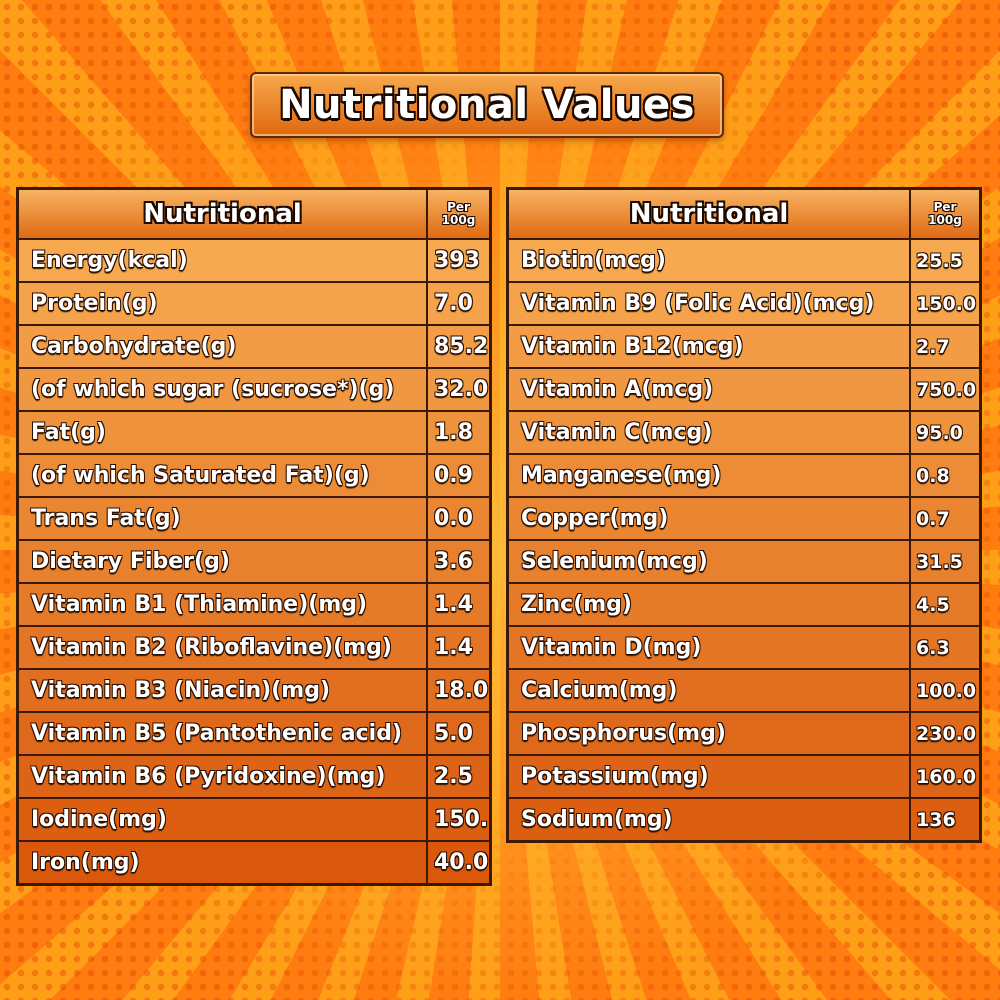 This screenshot has width=1000, height=1000. I want to click on table-row: Vitamin B5 (Pantothenic acid) 5.0, so click(254, 733).